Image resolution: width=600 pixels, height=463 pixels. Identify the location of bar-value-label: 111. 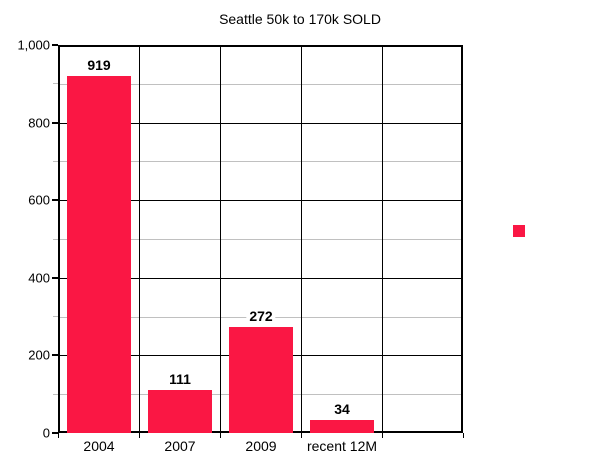
(180, 379).